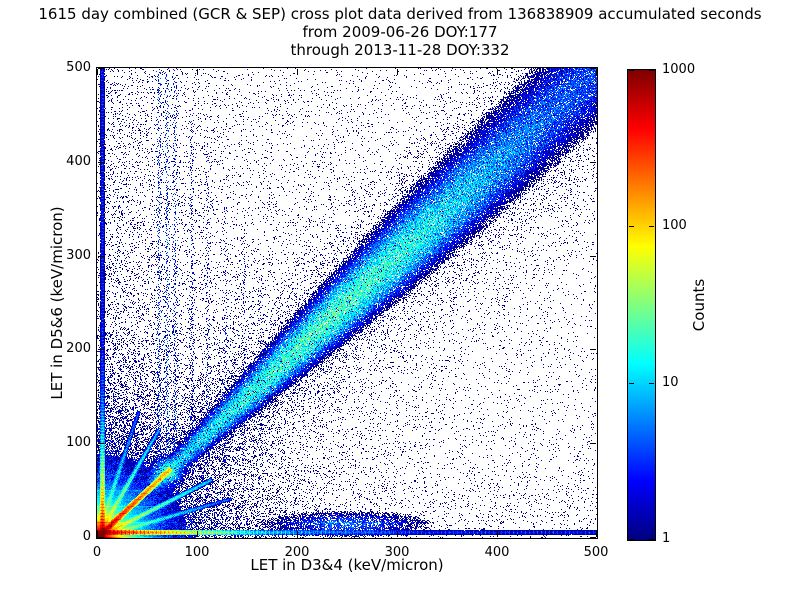 The height and width of the screenshot is (600, 800). What do you see at coordinates (699, 305) in the screenshot?
I see `colorbar-label: Counts` at bounding box center [699, 305].